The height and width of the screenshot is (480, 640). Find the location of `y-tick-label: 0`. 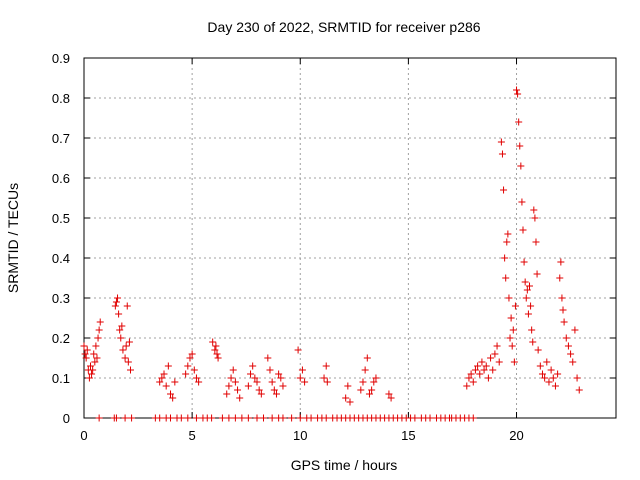

y-tick-label: 0 is located at coordinates (66, 418).